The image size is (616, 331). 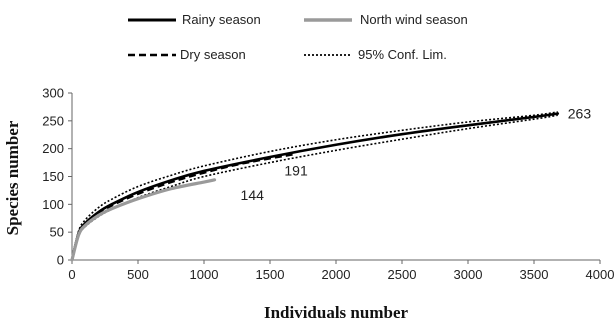 I want to click on x-axis-ticks: 0 500 1000 1500 2000 2500 3000 3500 4000, so click(x=341, y=271).